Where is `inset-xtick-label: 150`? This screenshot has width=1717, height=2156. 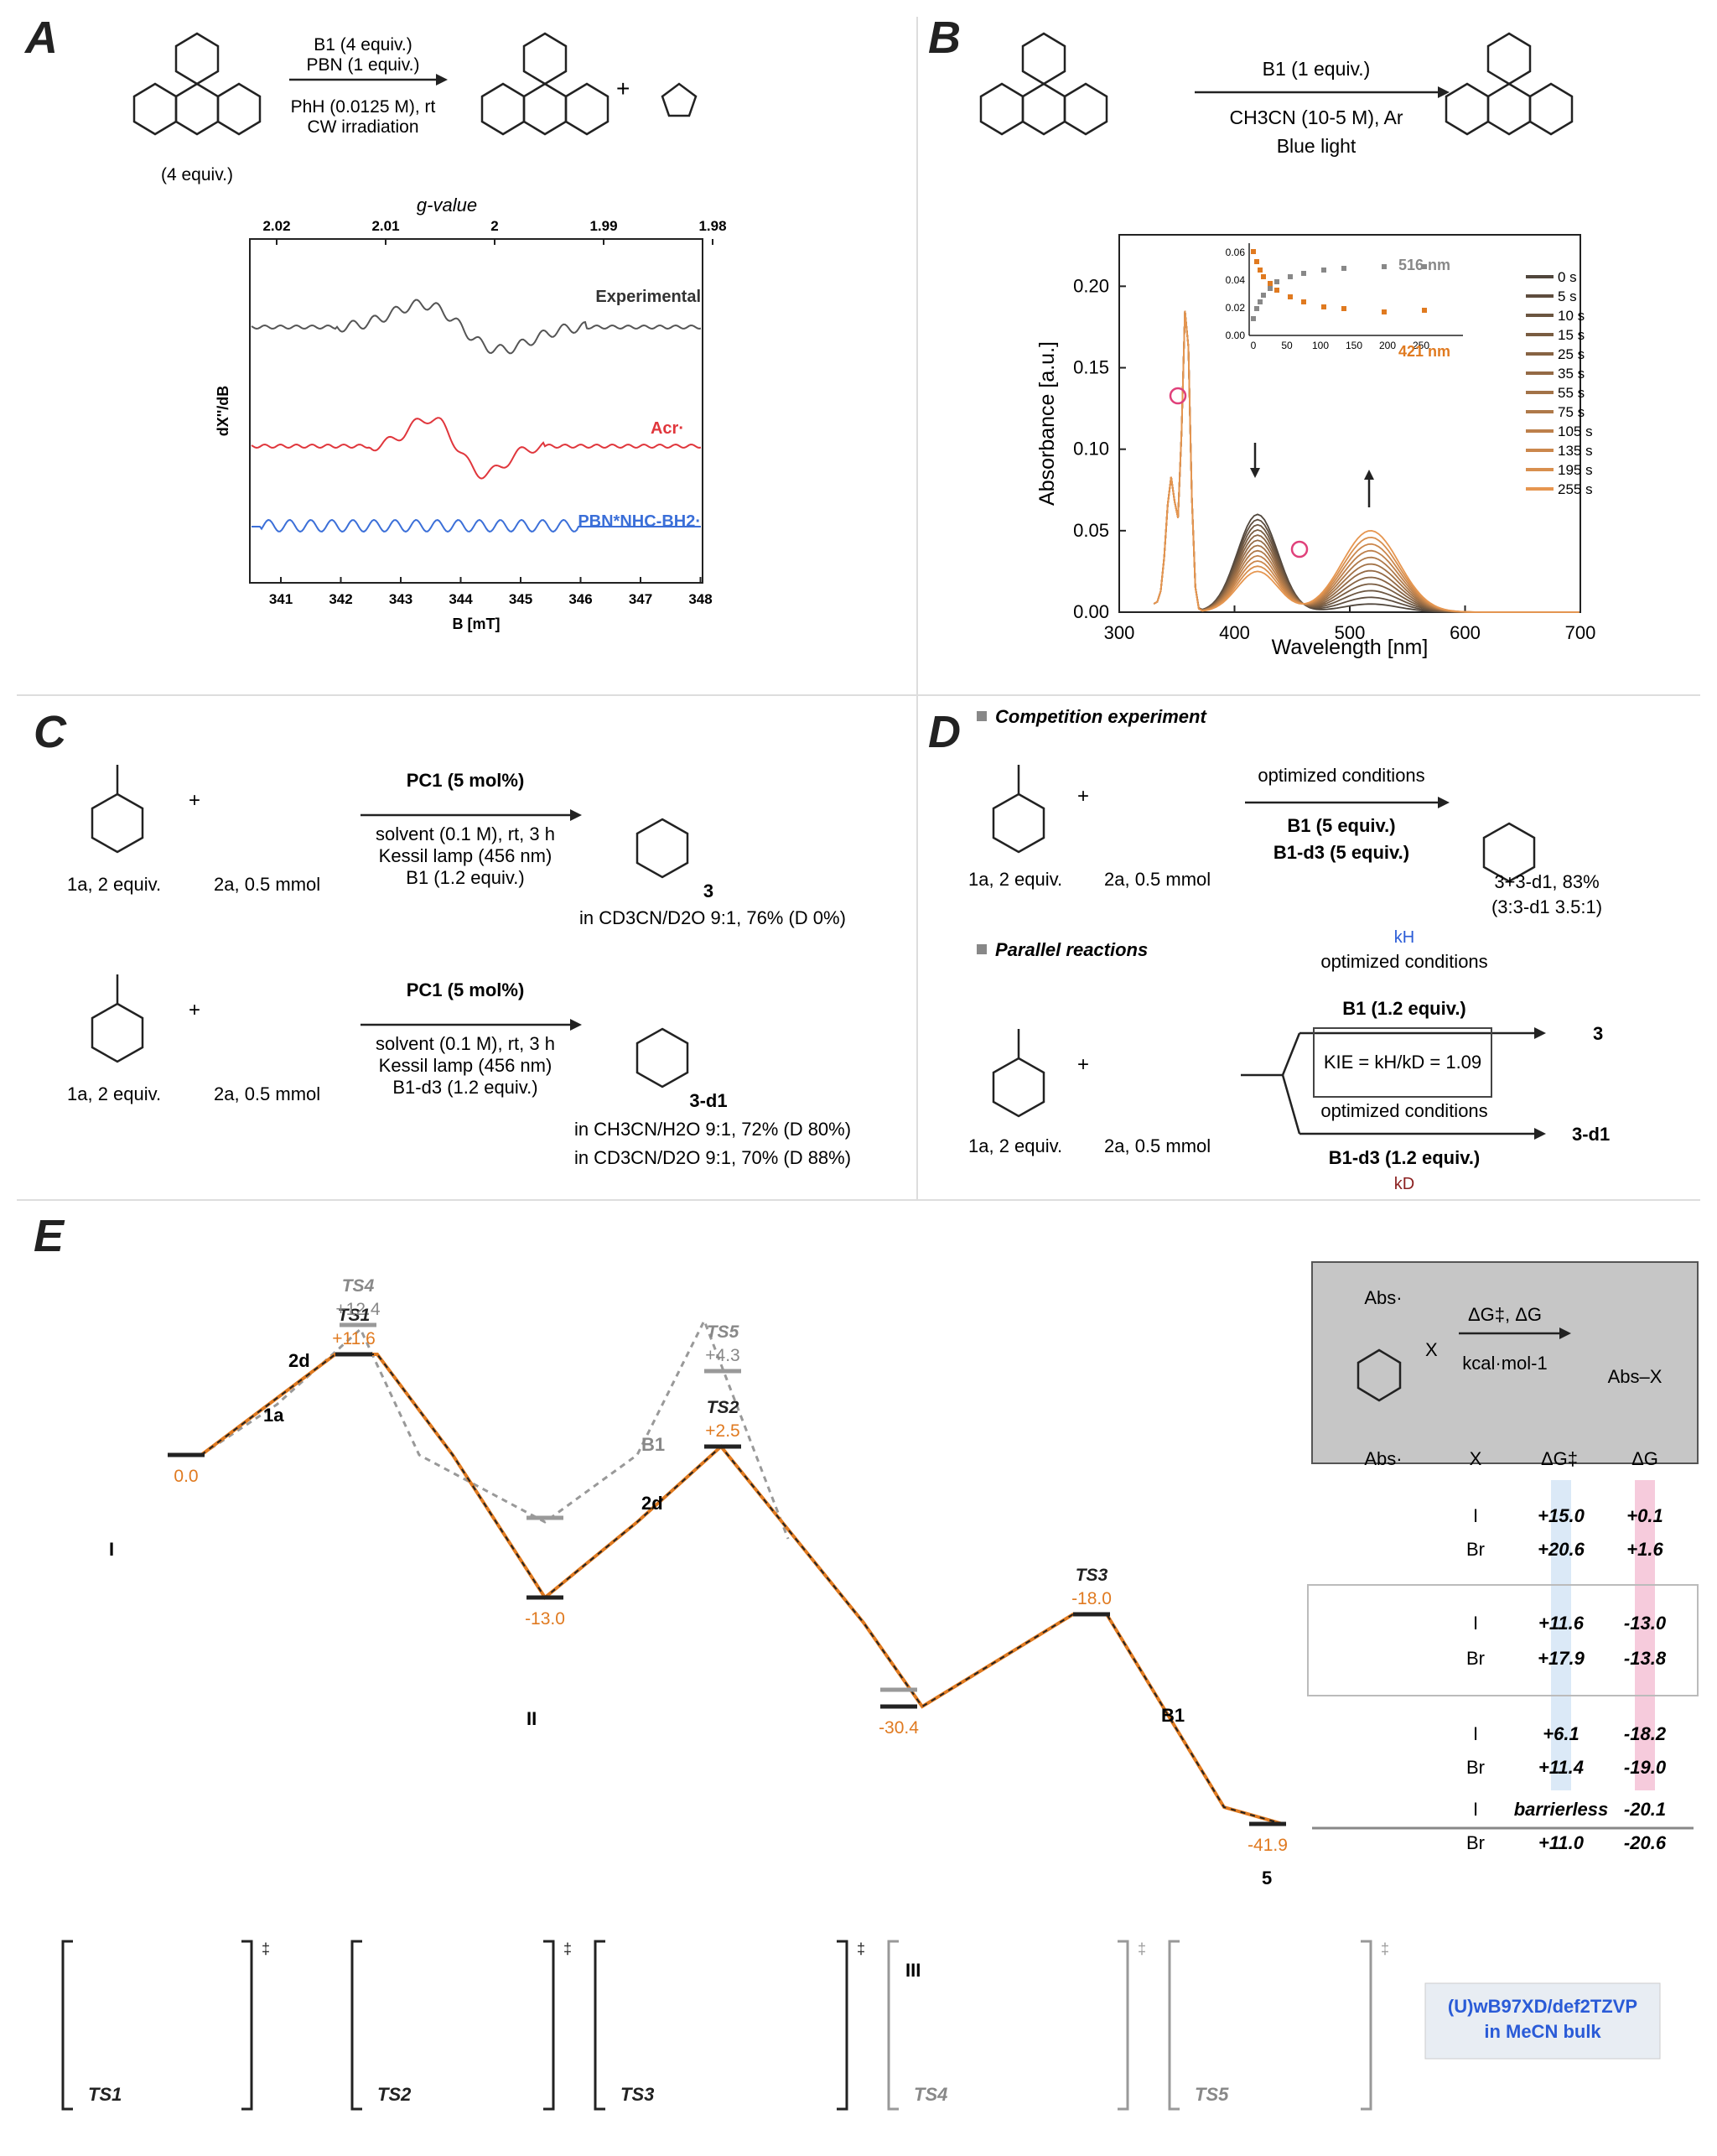
inset-xtick-label: 150 is located at coordinates (1354, 345).